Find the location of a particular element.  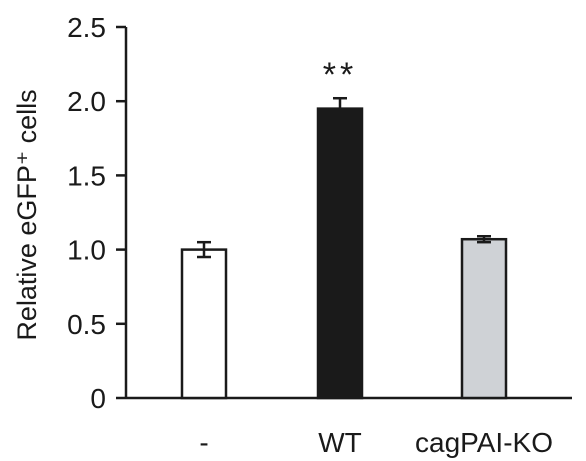

y-axis: 0 0.5 1.0 1.5 2.0 2.5 is located at coordinates (97, 213).